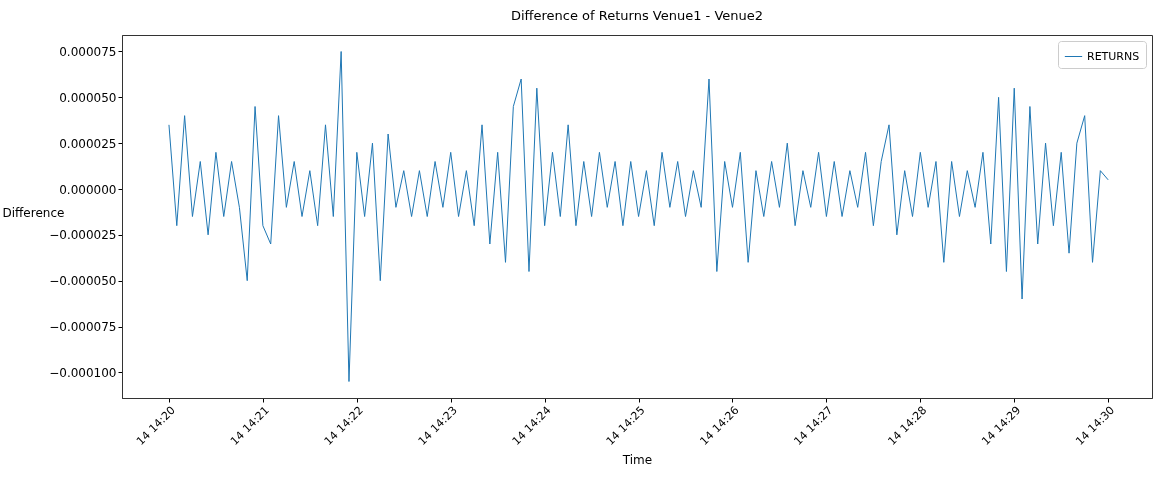 This screenshot has width=1154, height=489. Describe the element at coordinates (637, 15) in the screenshot. I see `chart-title: Difference of Returns Venue1 - Venue2` at that location.